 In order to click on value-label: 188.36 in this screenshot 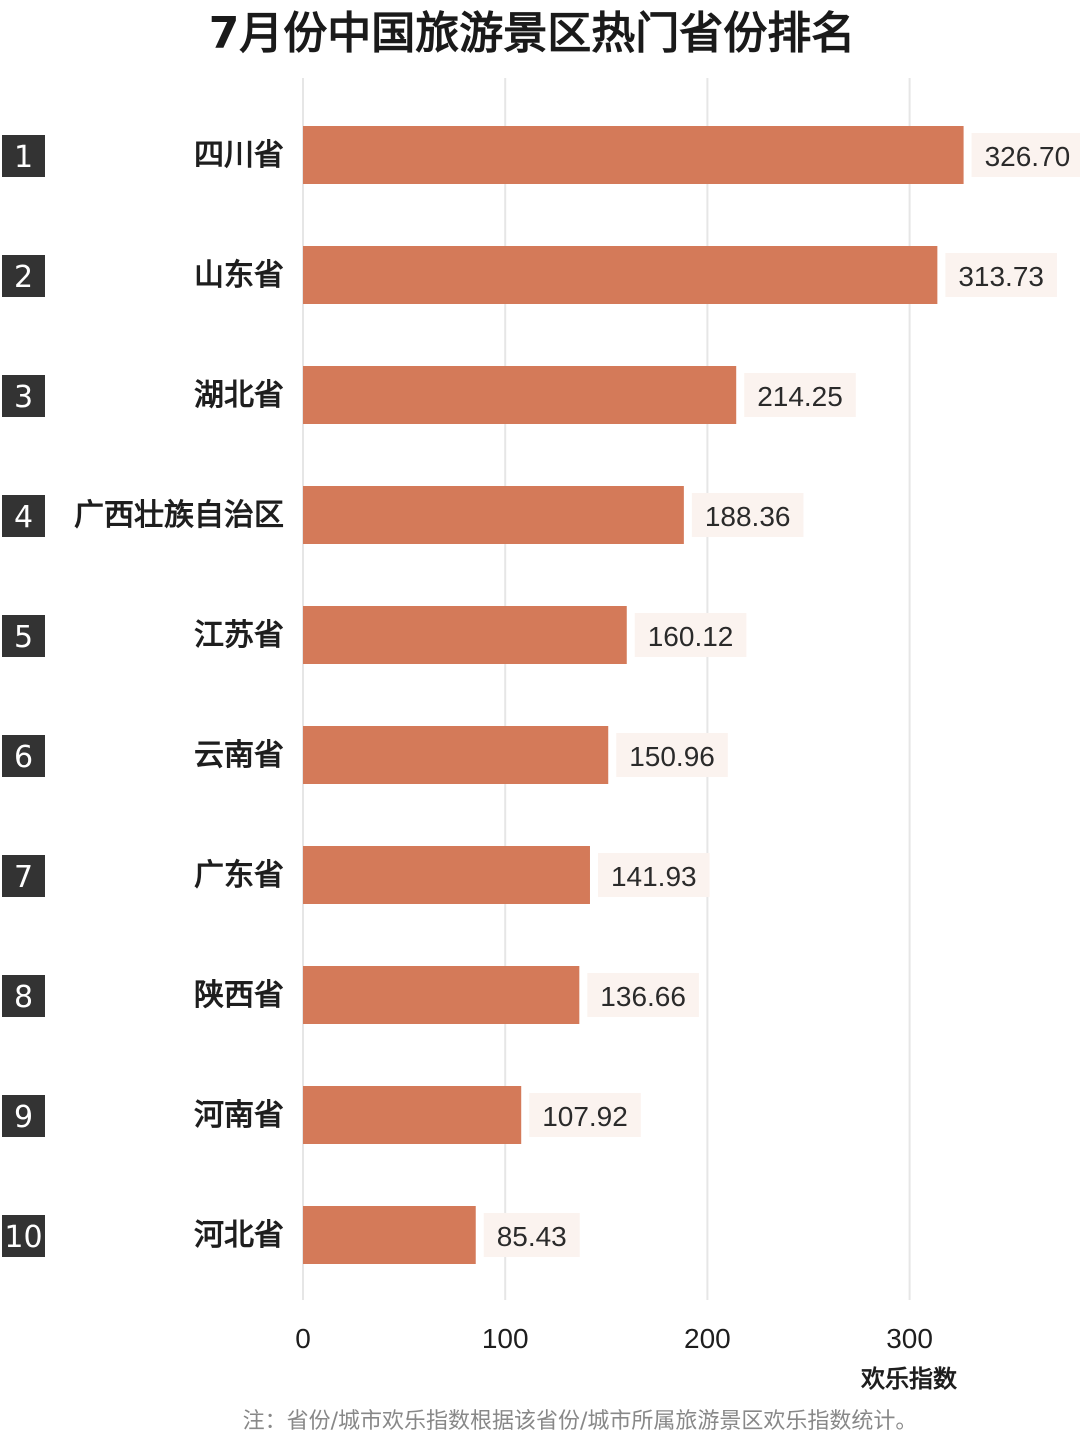, I will do `click(748, 516)`.